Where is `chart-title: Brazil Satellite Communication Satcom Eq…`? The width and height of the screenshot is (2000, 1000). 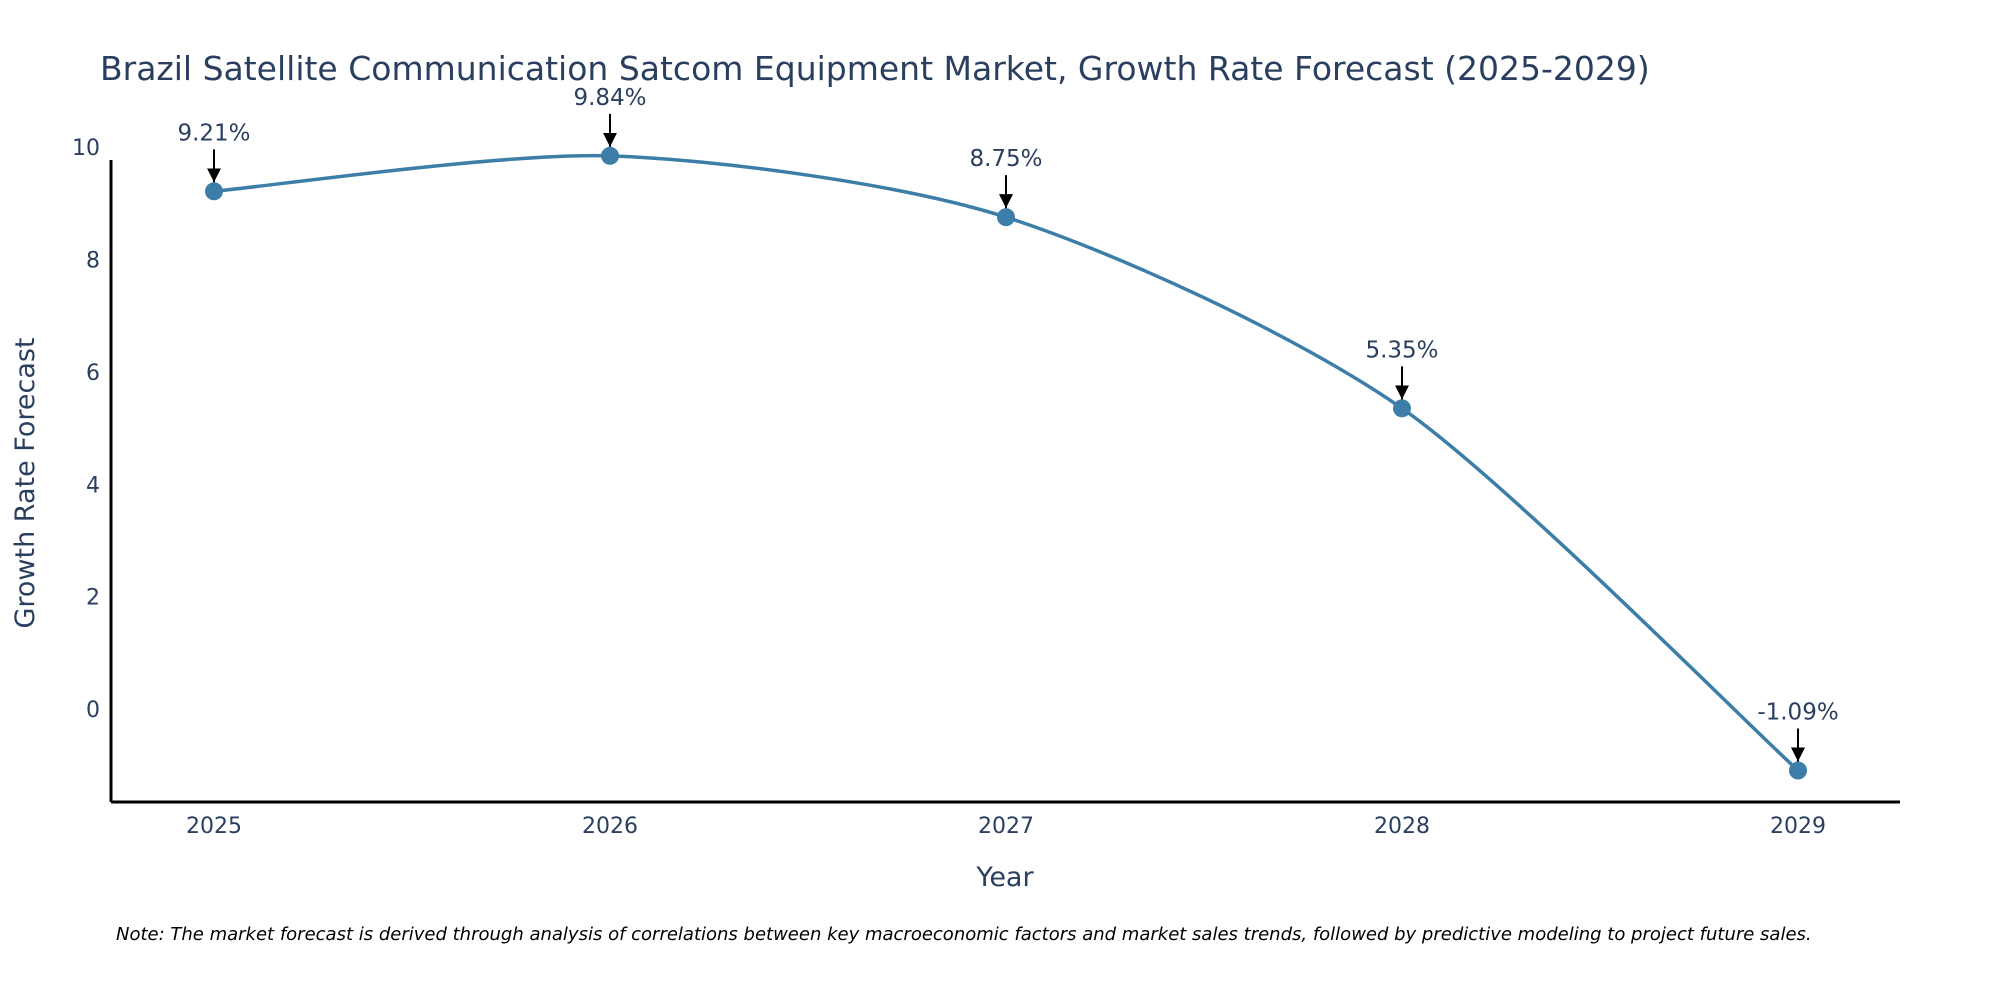
chart-title: Brazil Satellite Communication Satcom Eq… is located at coordinates (875, 68).